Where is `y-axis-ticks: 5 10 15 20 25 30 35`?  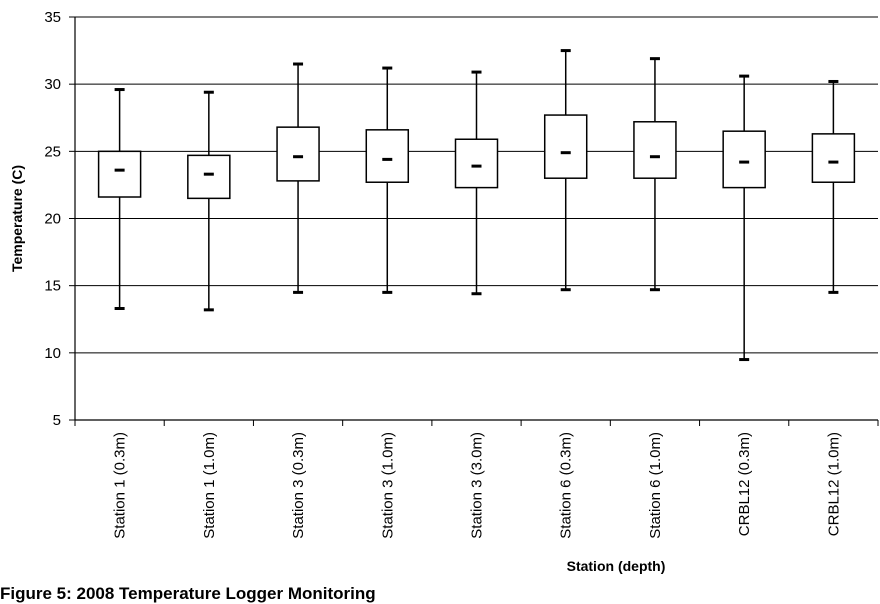 y-axis-ticks: 5 10 15 20 25 30 35 is located at coordinates (59, 219).